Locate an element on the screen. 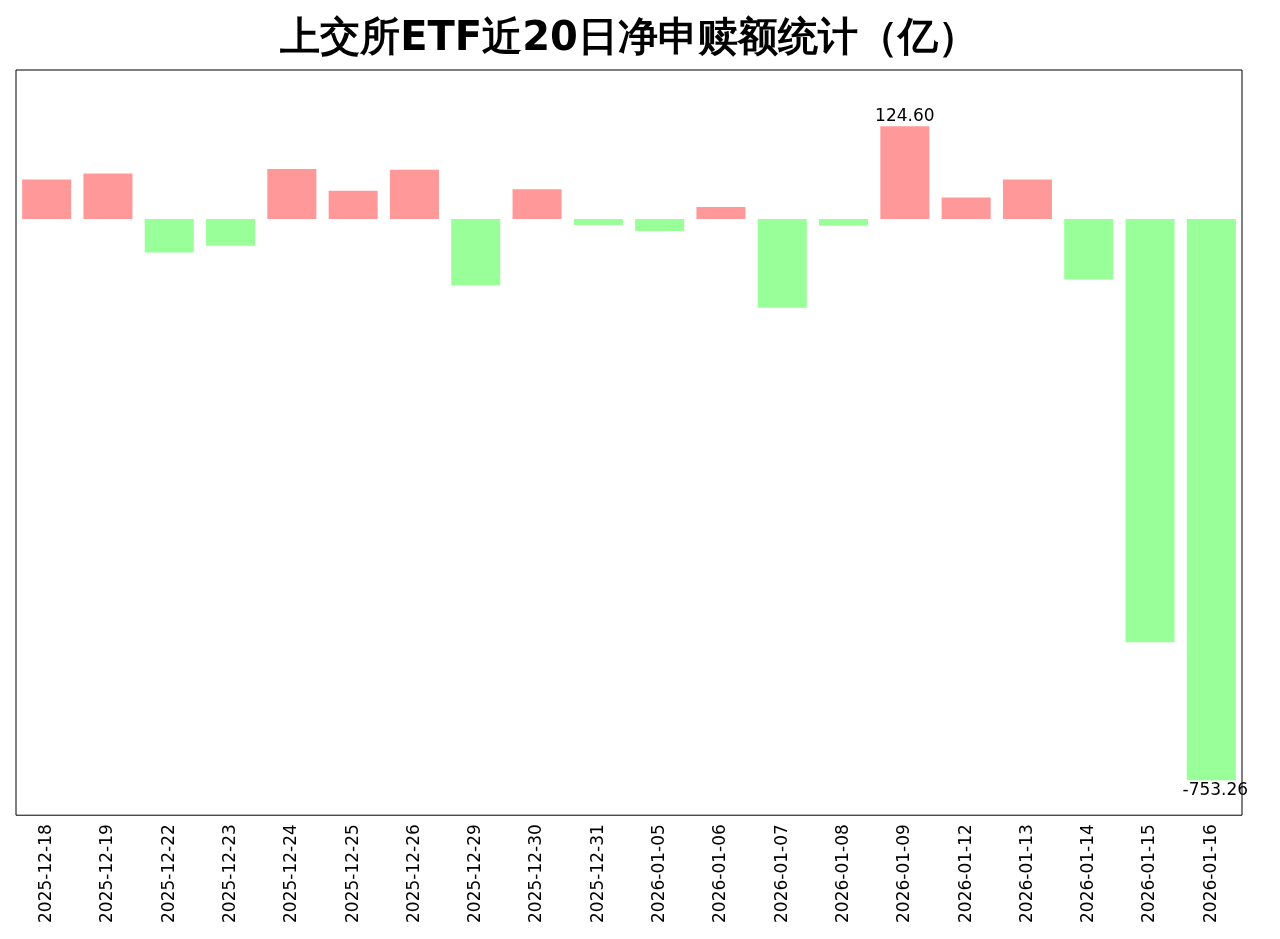  data-label: -753.26 is located at coordinates (1215, 789).